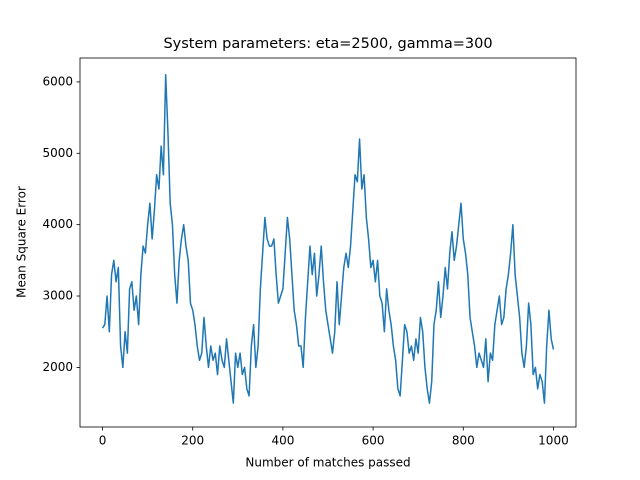  Describe the element at coordinates (57, 153) in the screenshot. I see `y-tick-label: 5000` at that location.